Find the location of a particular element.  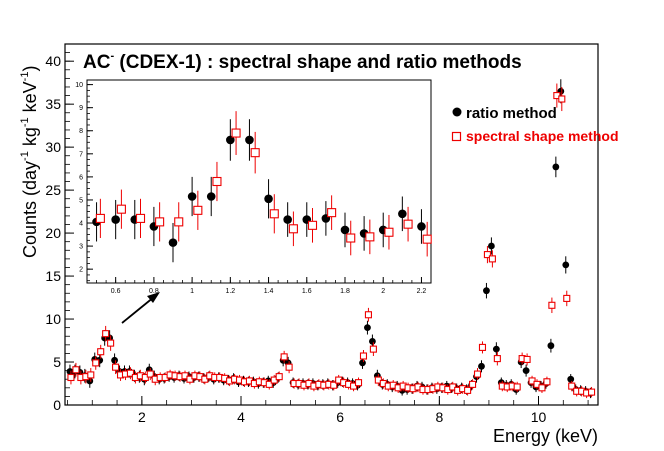

inset-x-tick-label: 1.8 is located at coordinates (345, 291).